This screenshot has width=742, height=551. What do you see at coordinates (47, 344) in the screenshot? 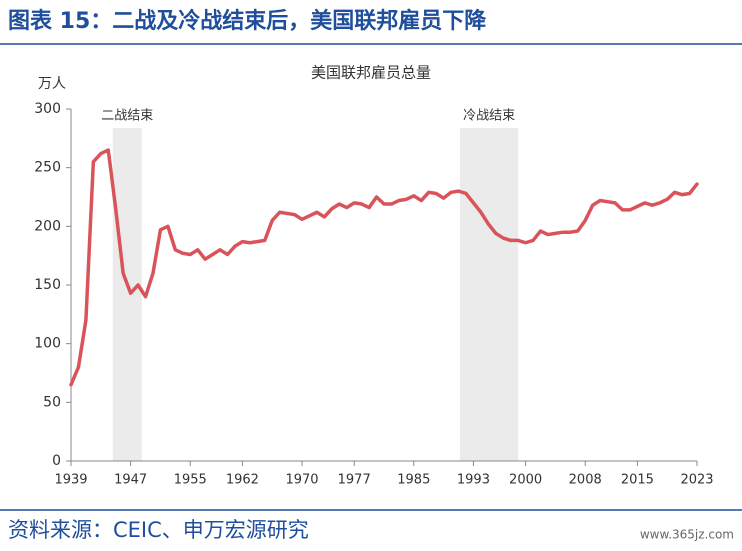
I see `y-tick-label: 100` at bounding box center [47, 344].